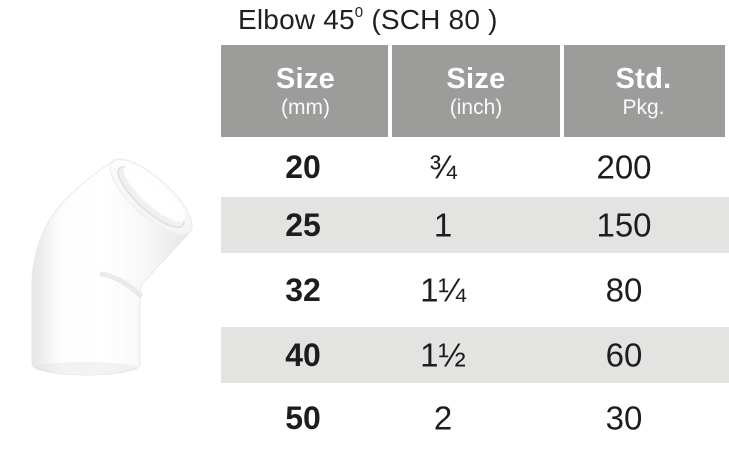  I want to click on cell-size-inch: 1¼, so click(443, 290).